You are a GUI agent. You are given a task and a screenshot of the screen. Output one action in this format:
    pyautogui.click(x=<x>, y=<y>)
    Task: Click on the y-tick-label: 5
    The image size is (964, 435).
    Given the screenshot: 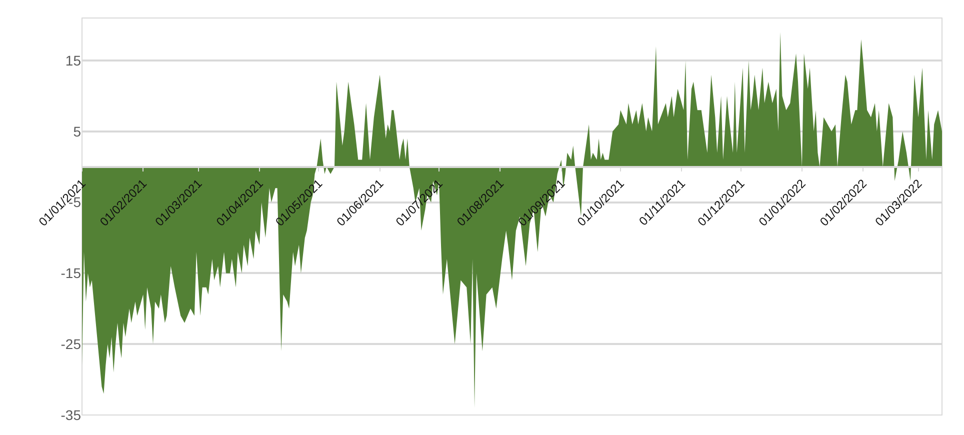 What is the action you would take?
    pyautogui.click(x=77, y=131)
    